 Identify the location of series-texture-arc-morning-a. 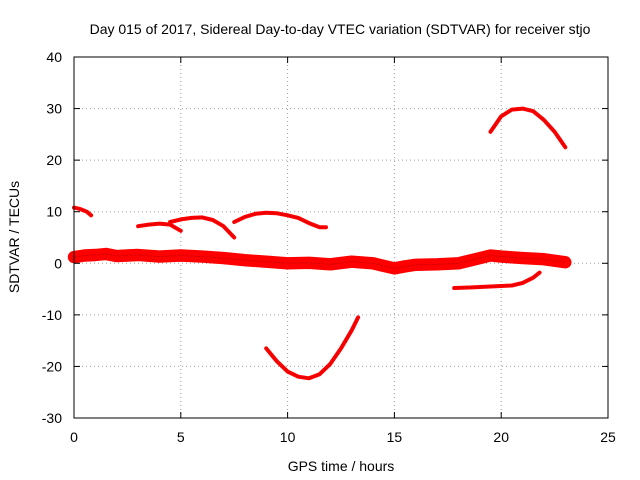
(159, 227).